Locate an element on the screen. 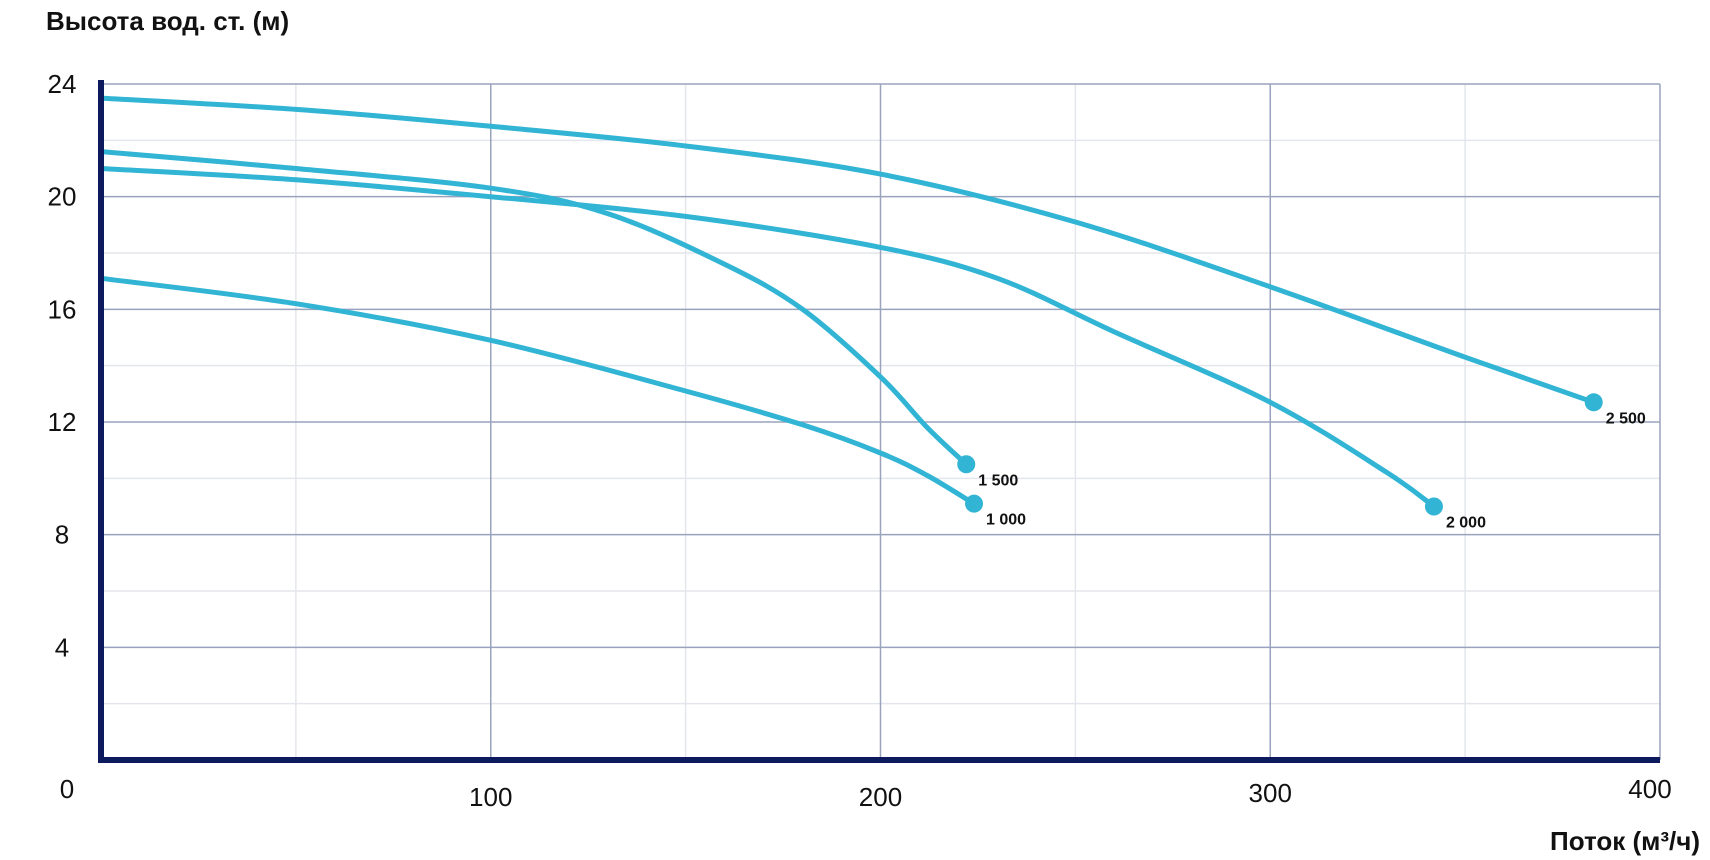  y-tick-label: 24 is located at coordinates (62, 84).